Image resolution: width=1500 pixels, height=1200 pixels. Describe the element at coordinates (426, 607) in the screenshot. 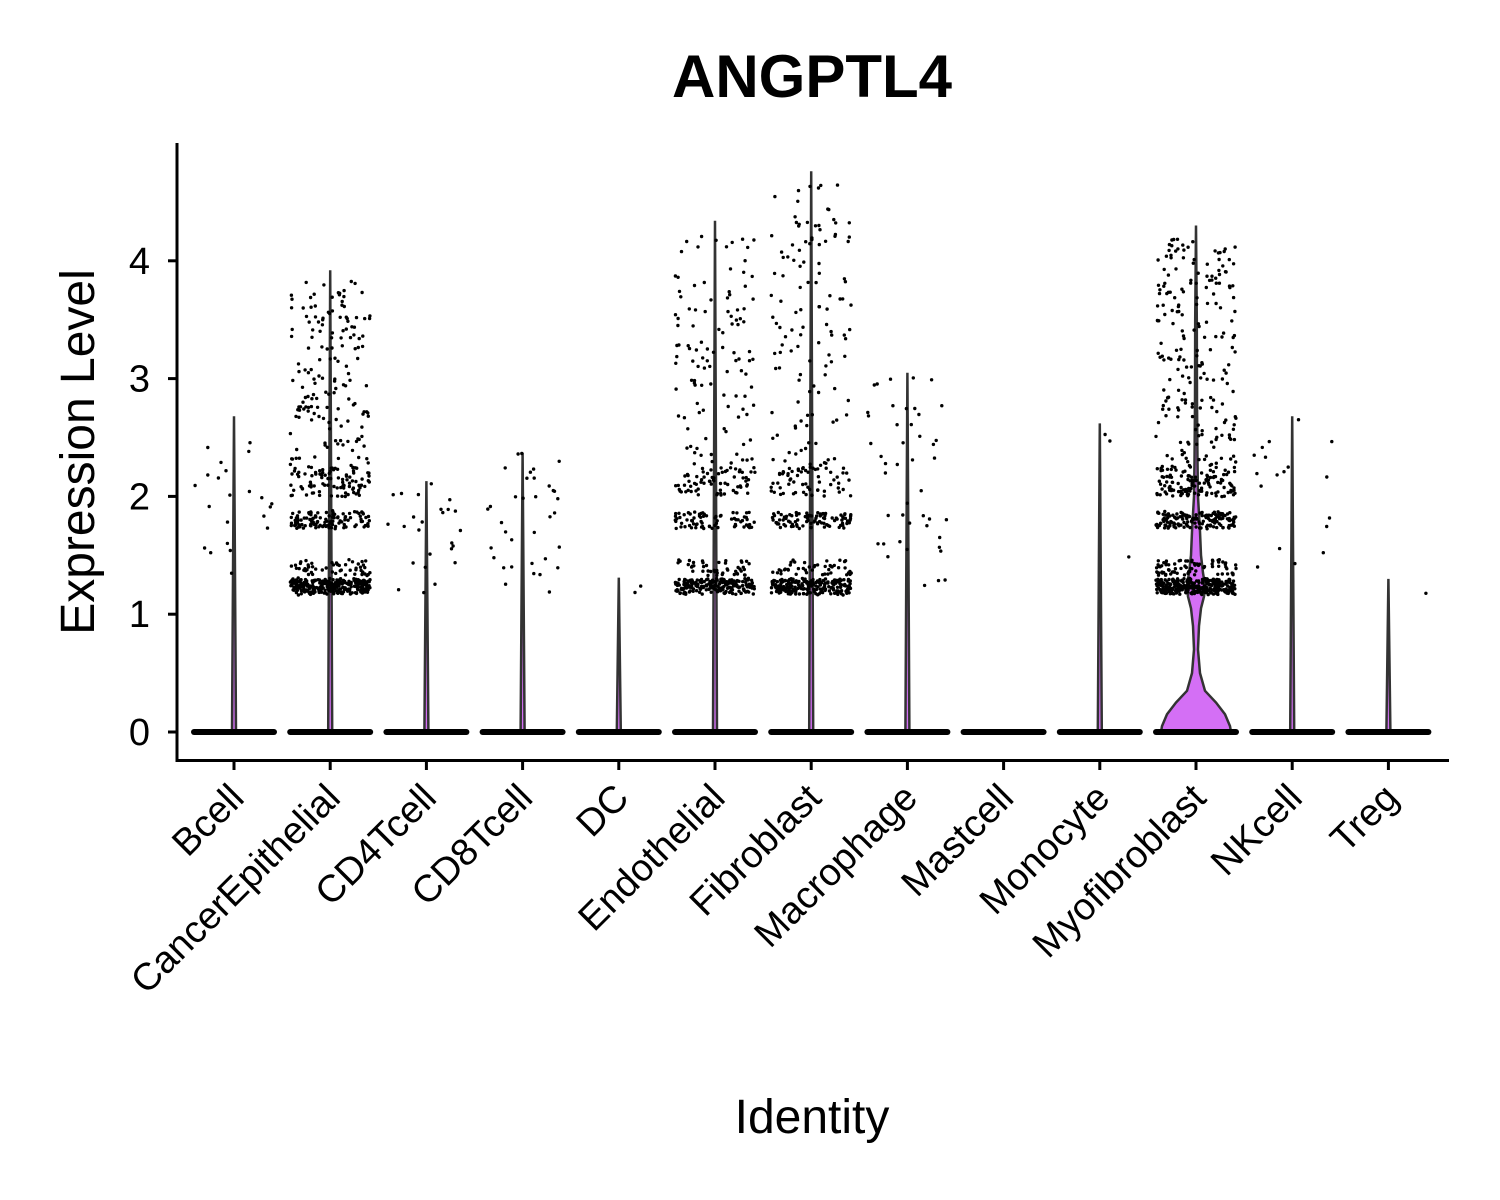

I see `violin-body` at that location.